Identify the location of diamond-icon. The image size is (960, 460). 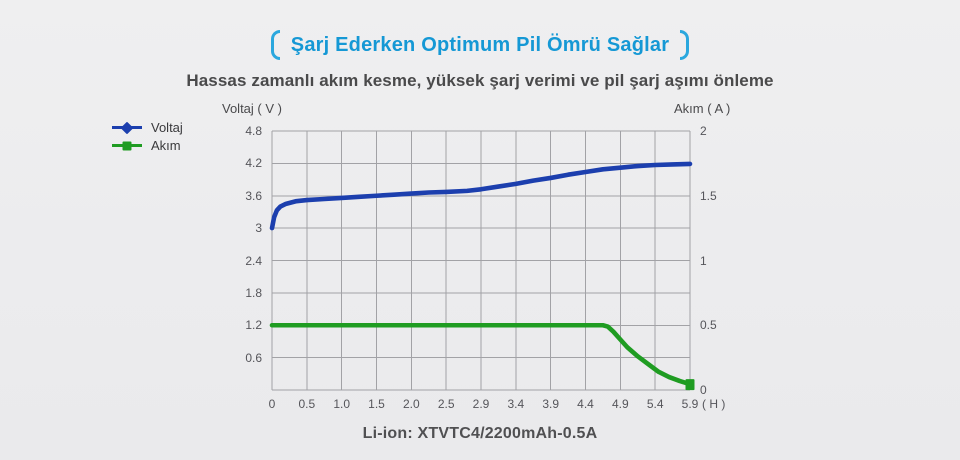
(127, 127).